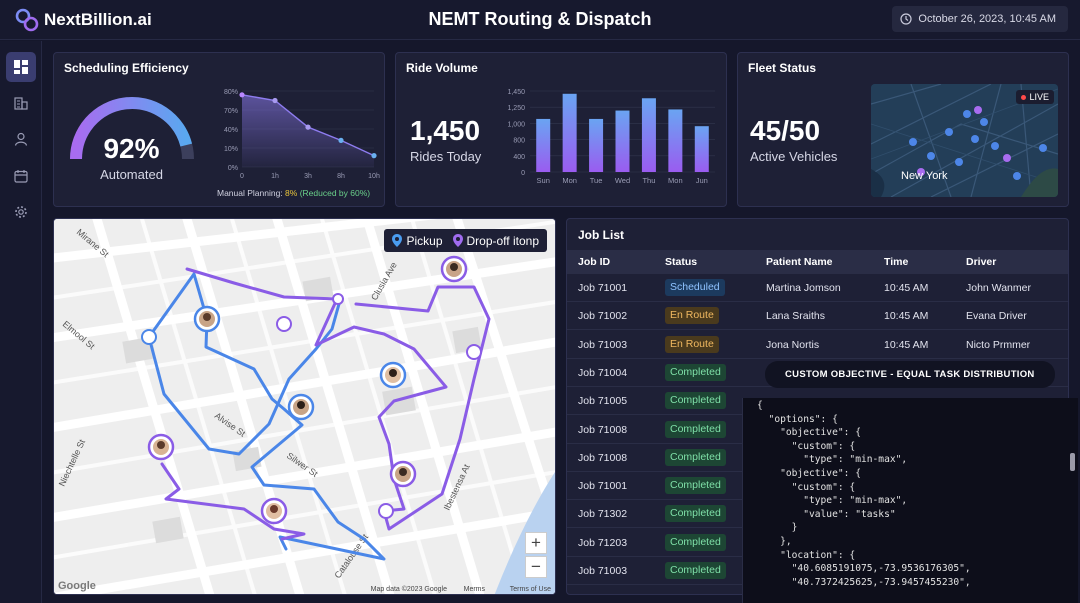  I want to click on live-badge: LIVE, so click(1035, 97).